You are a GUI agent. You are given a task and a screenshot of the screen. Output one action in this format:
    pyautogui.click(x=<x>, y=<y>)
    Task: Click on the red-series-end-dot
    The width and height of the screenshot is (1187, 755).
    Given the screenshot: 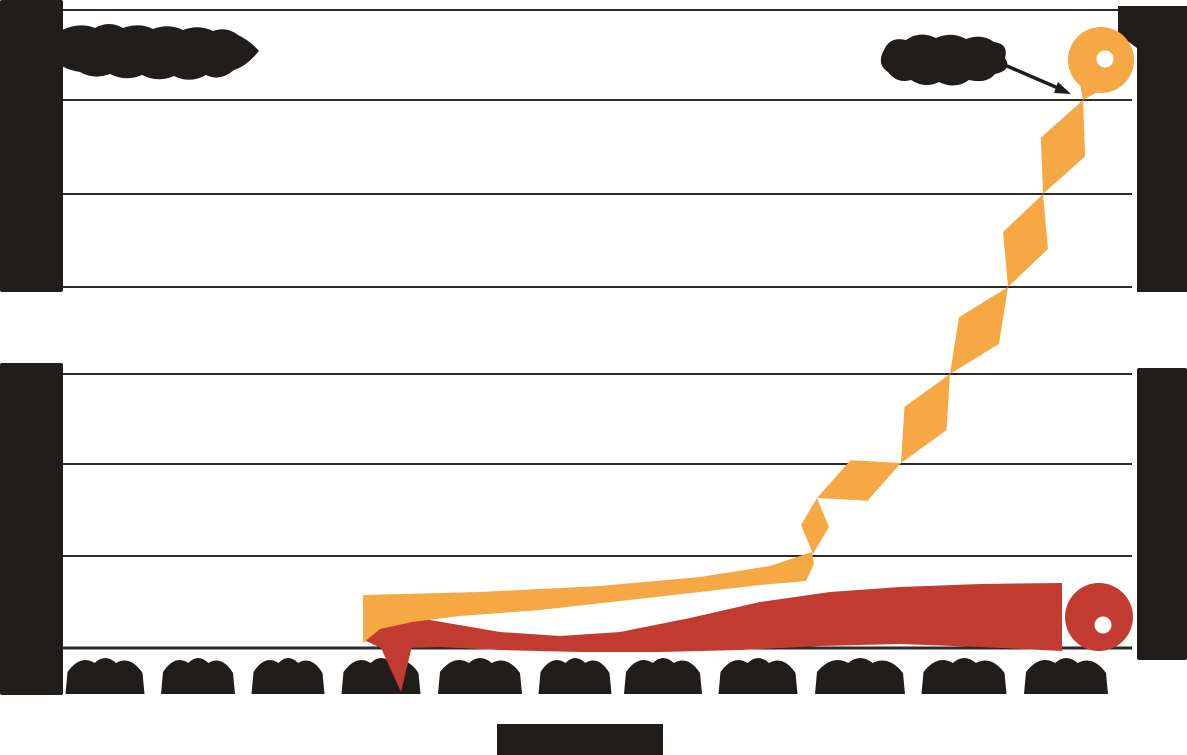 What is the action you would take?
    pyautogui.click(x=1103, y=625)
    